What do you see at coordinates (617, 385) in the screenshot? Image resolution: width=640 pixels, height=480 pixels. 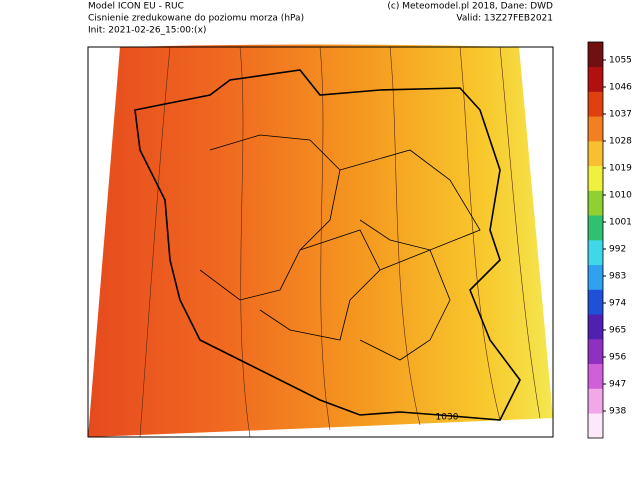 I see `colorbar-tick-label: 947` at bounding box center [617, 385].